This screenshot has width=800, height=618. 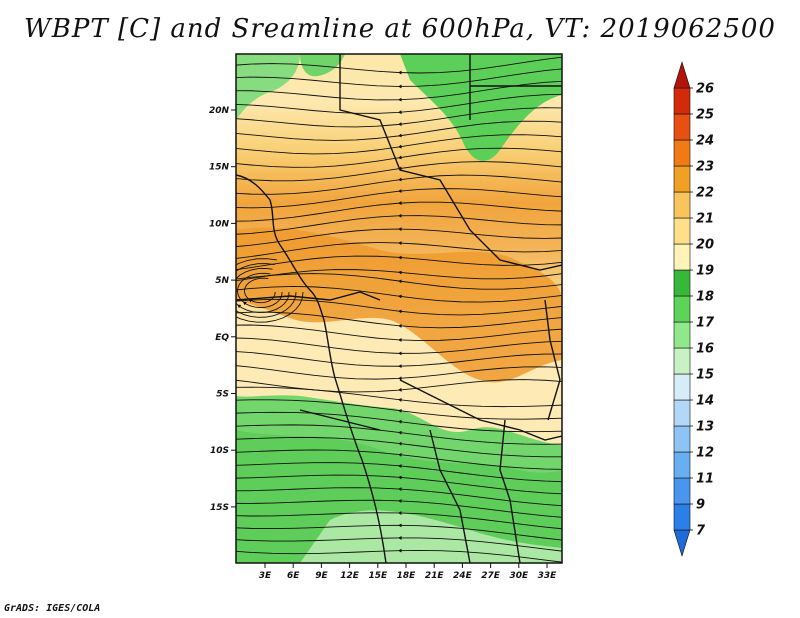 I want to click on lon-tick-label: 15E, so click(x=378, y=576).